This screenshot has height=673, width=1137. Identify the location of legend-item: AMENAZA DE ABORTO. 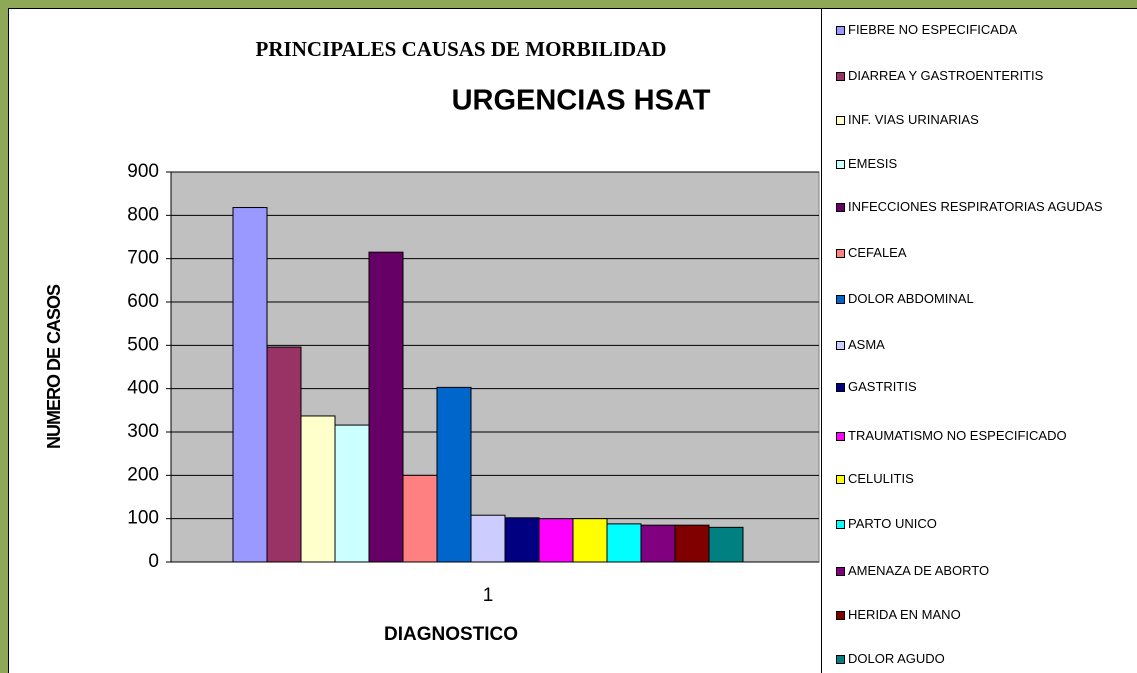
(986, 570).